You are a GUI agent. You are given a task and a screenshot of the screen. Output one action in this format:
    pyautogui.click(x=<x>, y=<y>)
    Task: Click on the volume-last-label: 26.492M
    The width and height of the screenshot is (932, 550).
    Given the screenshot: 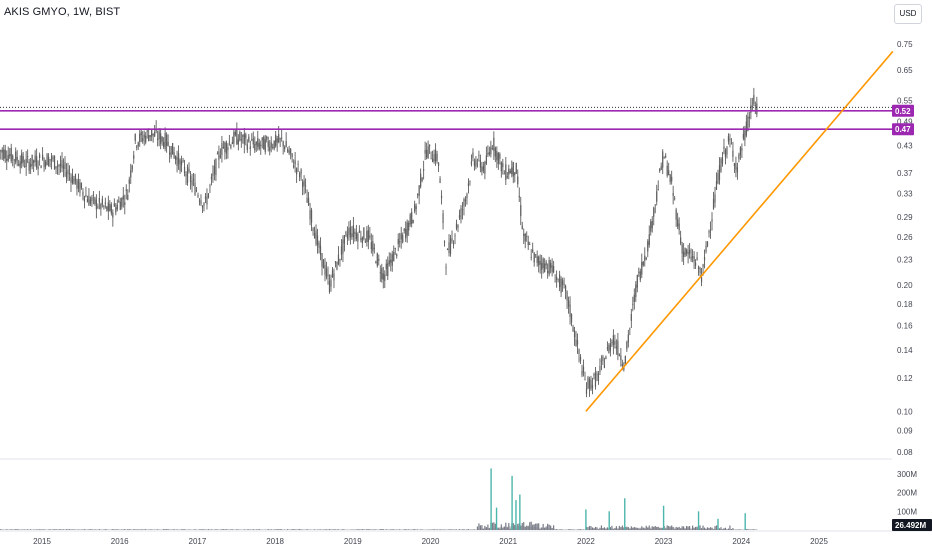 What is the action you would take?
    pyautogui.click(x=910, y=525)
    